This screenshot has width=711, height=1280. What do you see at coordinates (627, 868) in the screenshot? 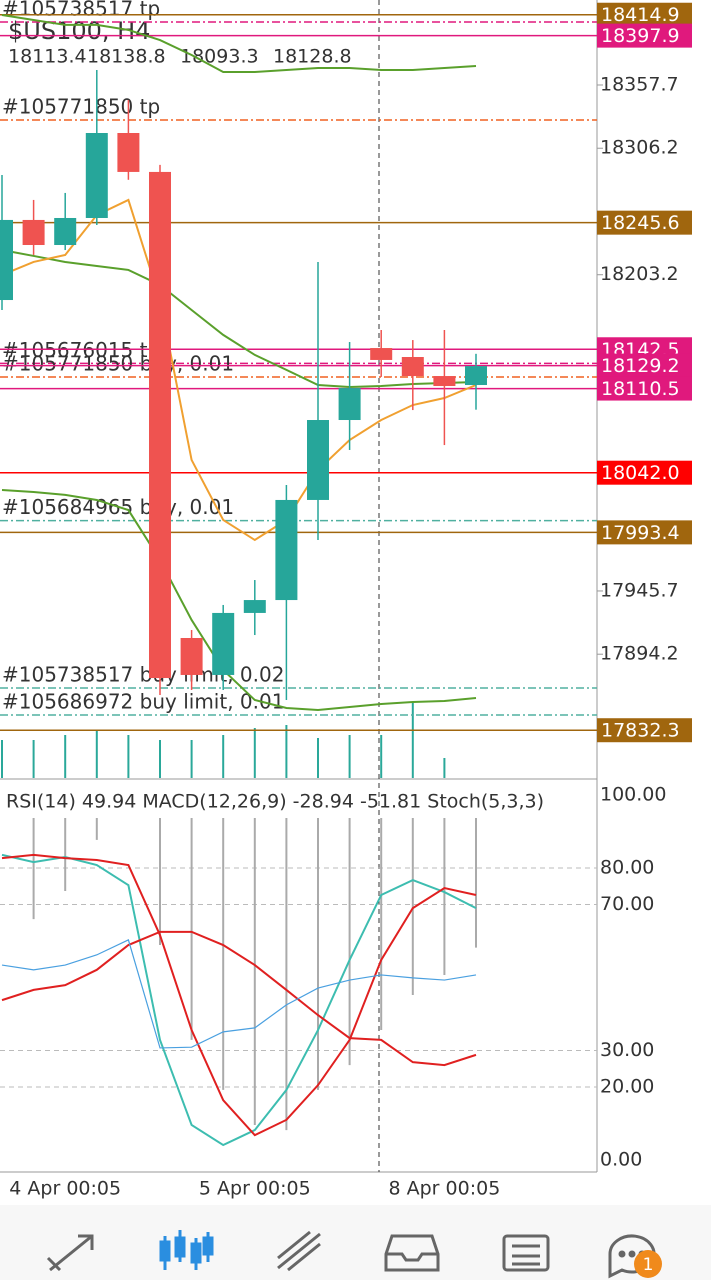
I see `indicator-tick-label: 80.00` at bounding box center [627, 868].